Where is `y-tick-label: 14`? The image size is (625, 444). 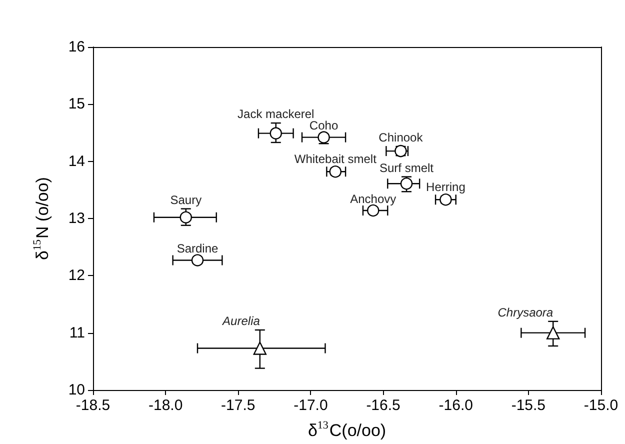
y-tick-label: 14 is located at coordinates (76, 161).